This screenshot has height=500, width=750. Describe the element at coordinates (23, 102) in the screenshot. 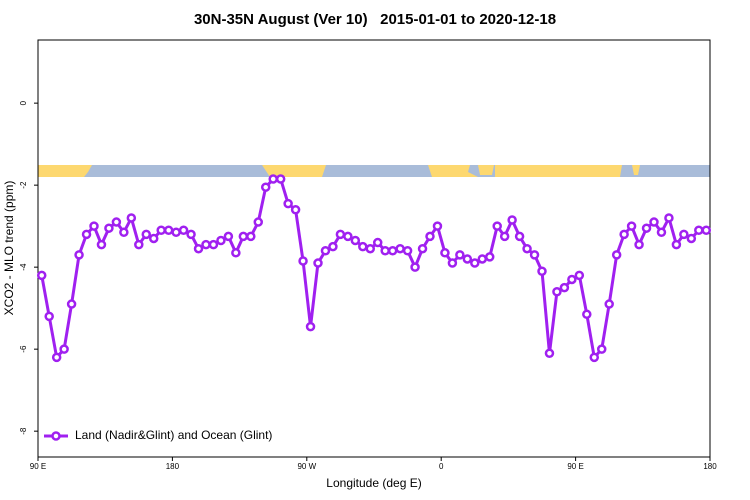

I see `y-tick-label: 0` at that location.